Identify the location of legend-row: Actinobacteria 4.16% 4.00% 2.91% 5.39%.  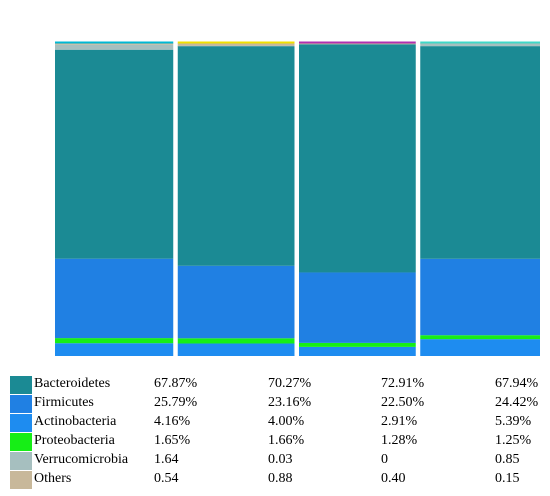
(275, 423).